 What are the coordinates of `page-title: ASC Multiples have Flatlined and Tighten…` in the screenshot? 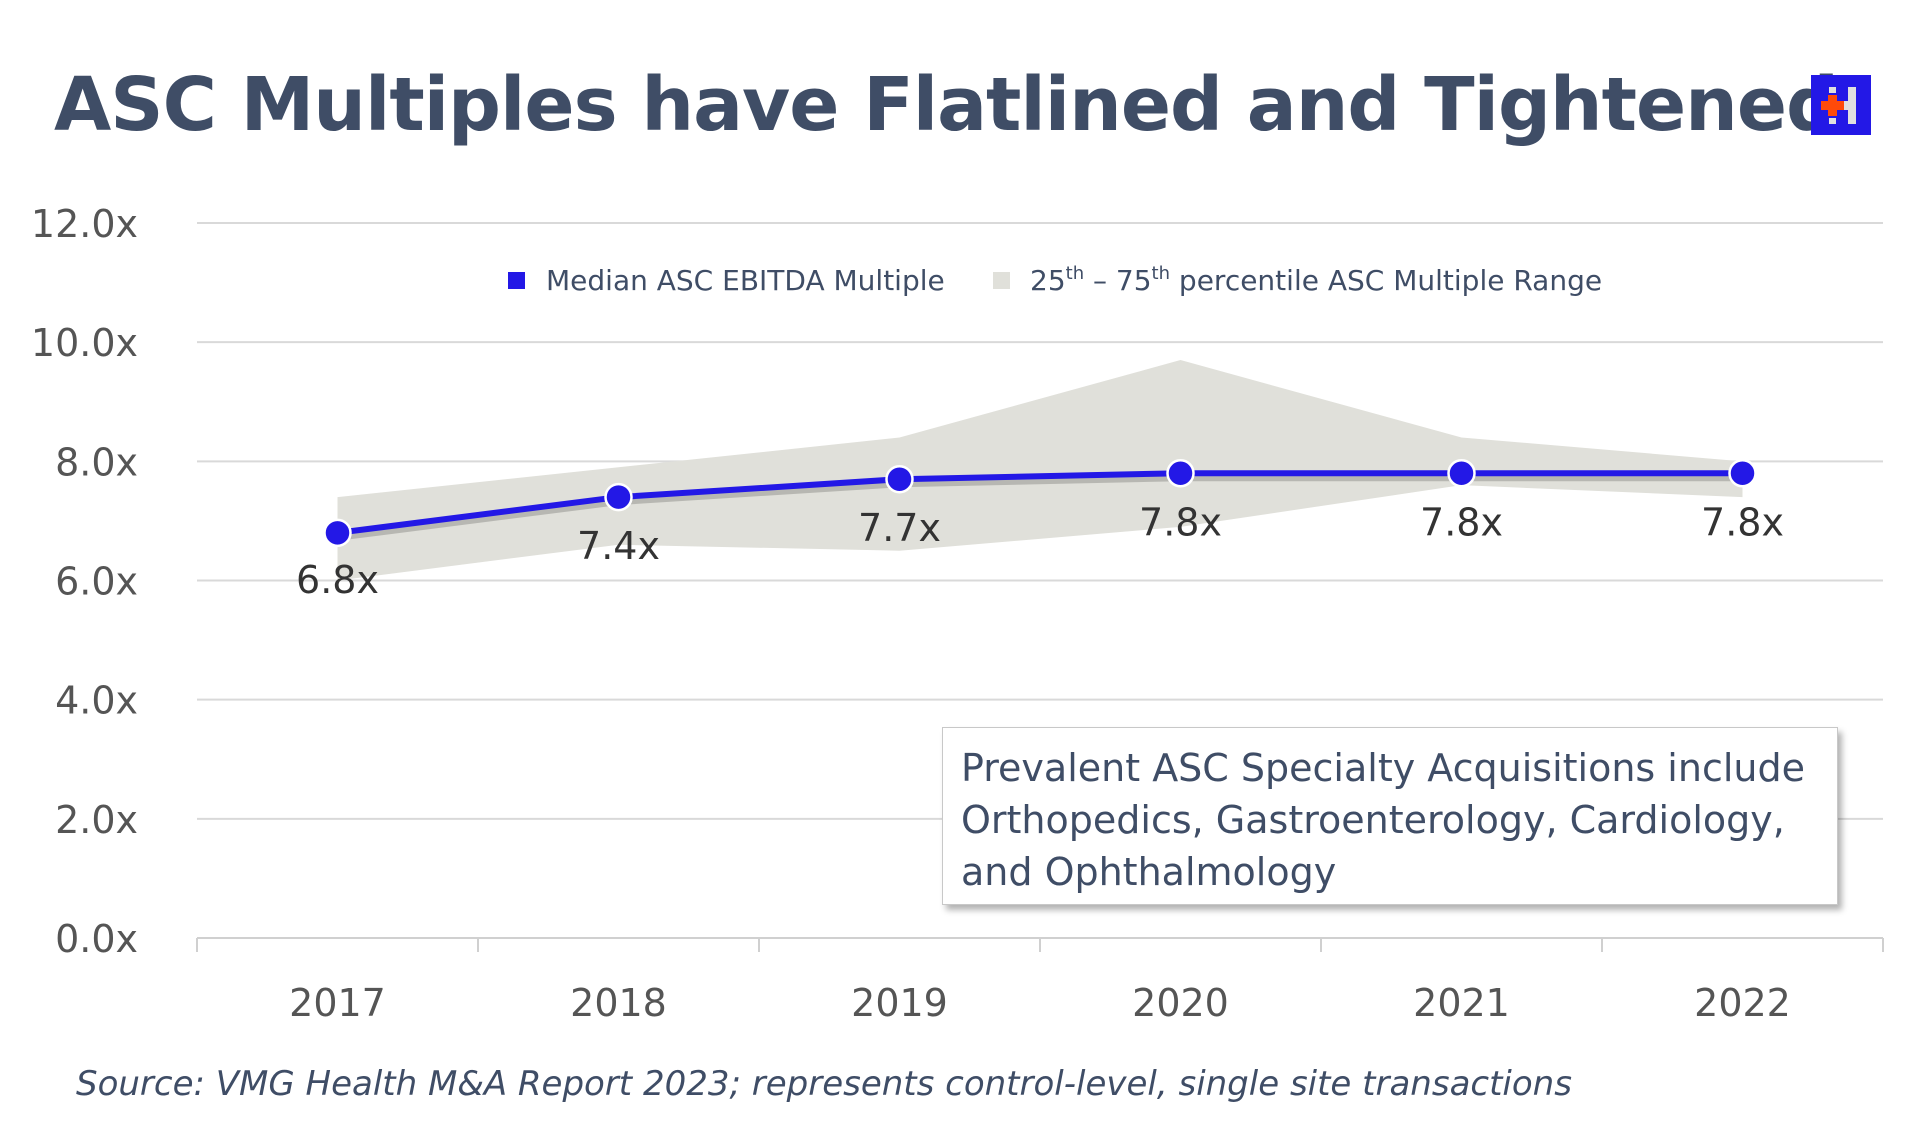 It's located at (946, 105).